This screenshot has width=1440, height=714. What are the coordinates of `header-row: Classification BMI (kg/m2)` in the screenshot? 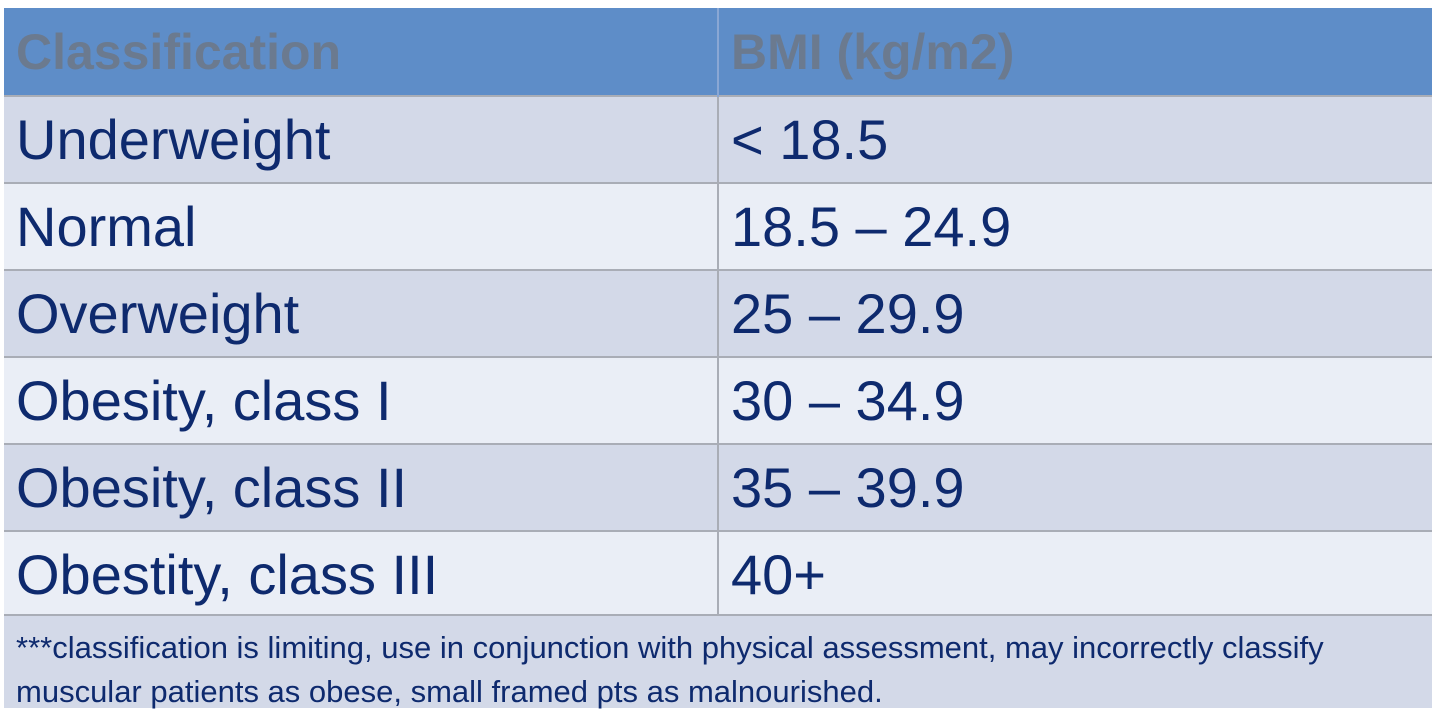 It's located at (718, 52).